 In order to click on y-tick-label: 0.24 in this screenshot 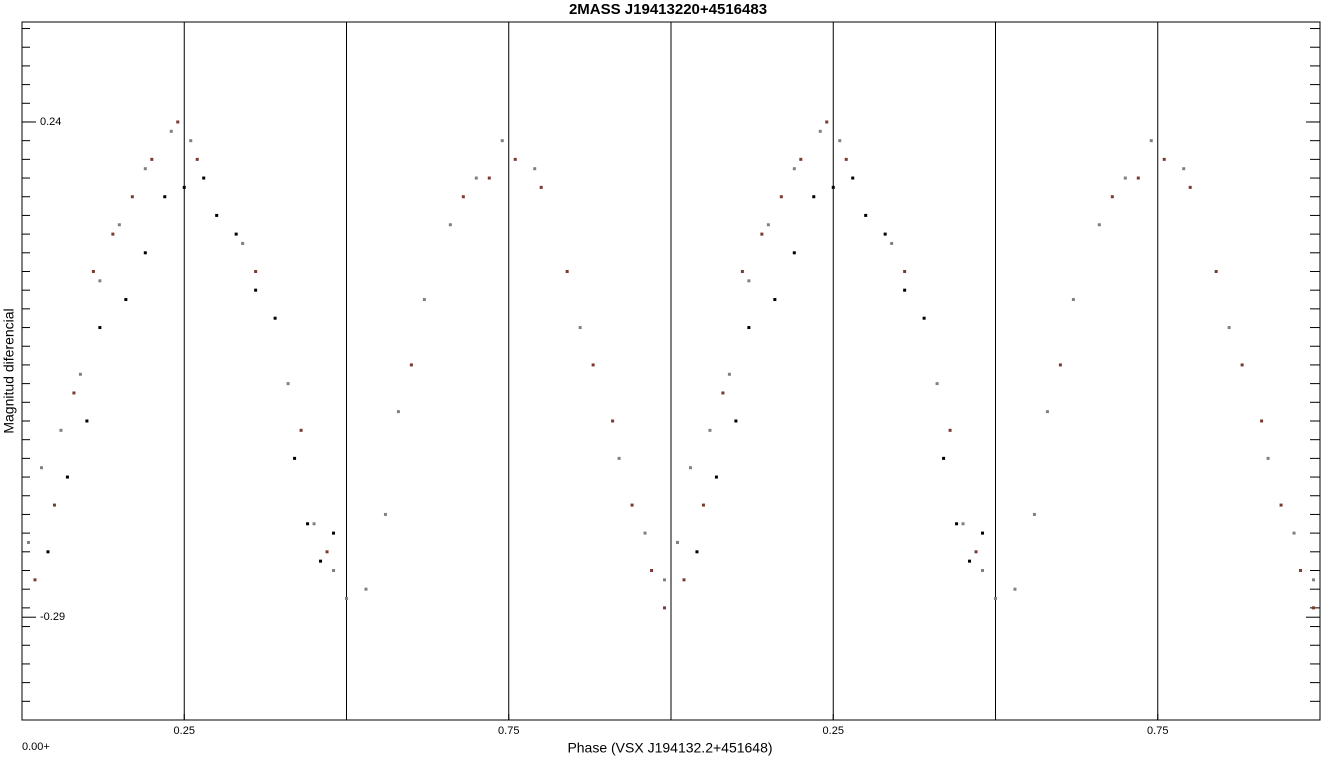, I will do `click(50, 122)`.